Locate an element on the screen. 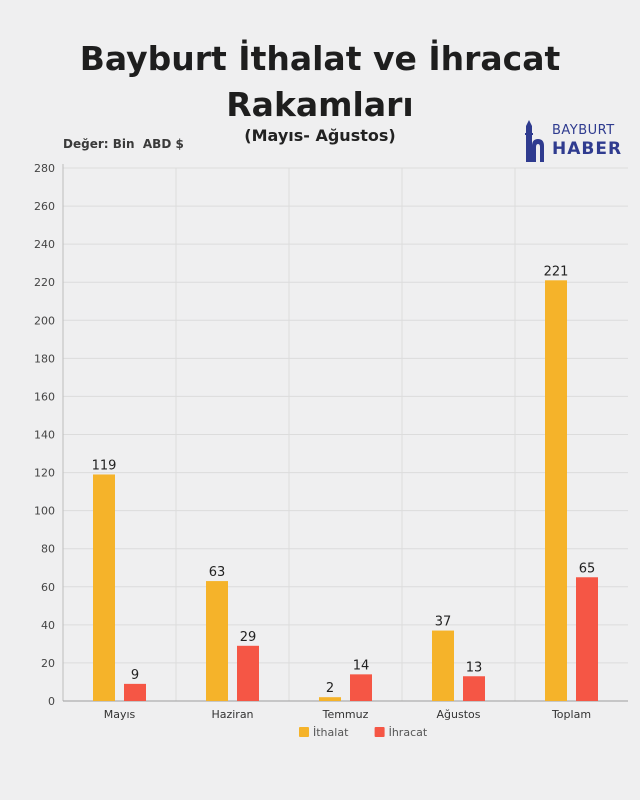 The image size is (640, 800). data-label: 119 is located at coordinates (104, 465).